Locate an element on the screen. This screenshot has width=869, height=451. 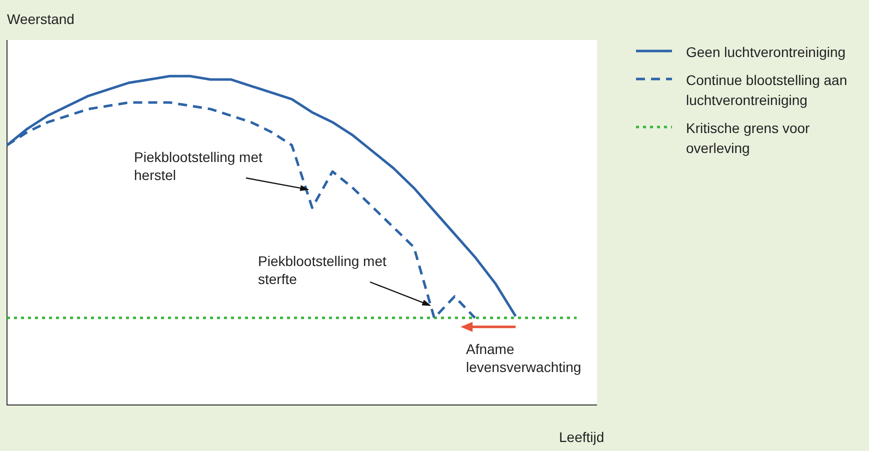
annotation: Afname levensverwachting is located at coordinates (524, 358).